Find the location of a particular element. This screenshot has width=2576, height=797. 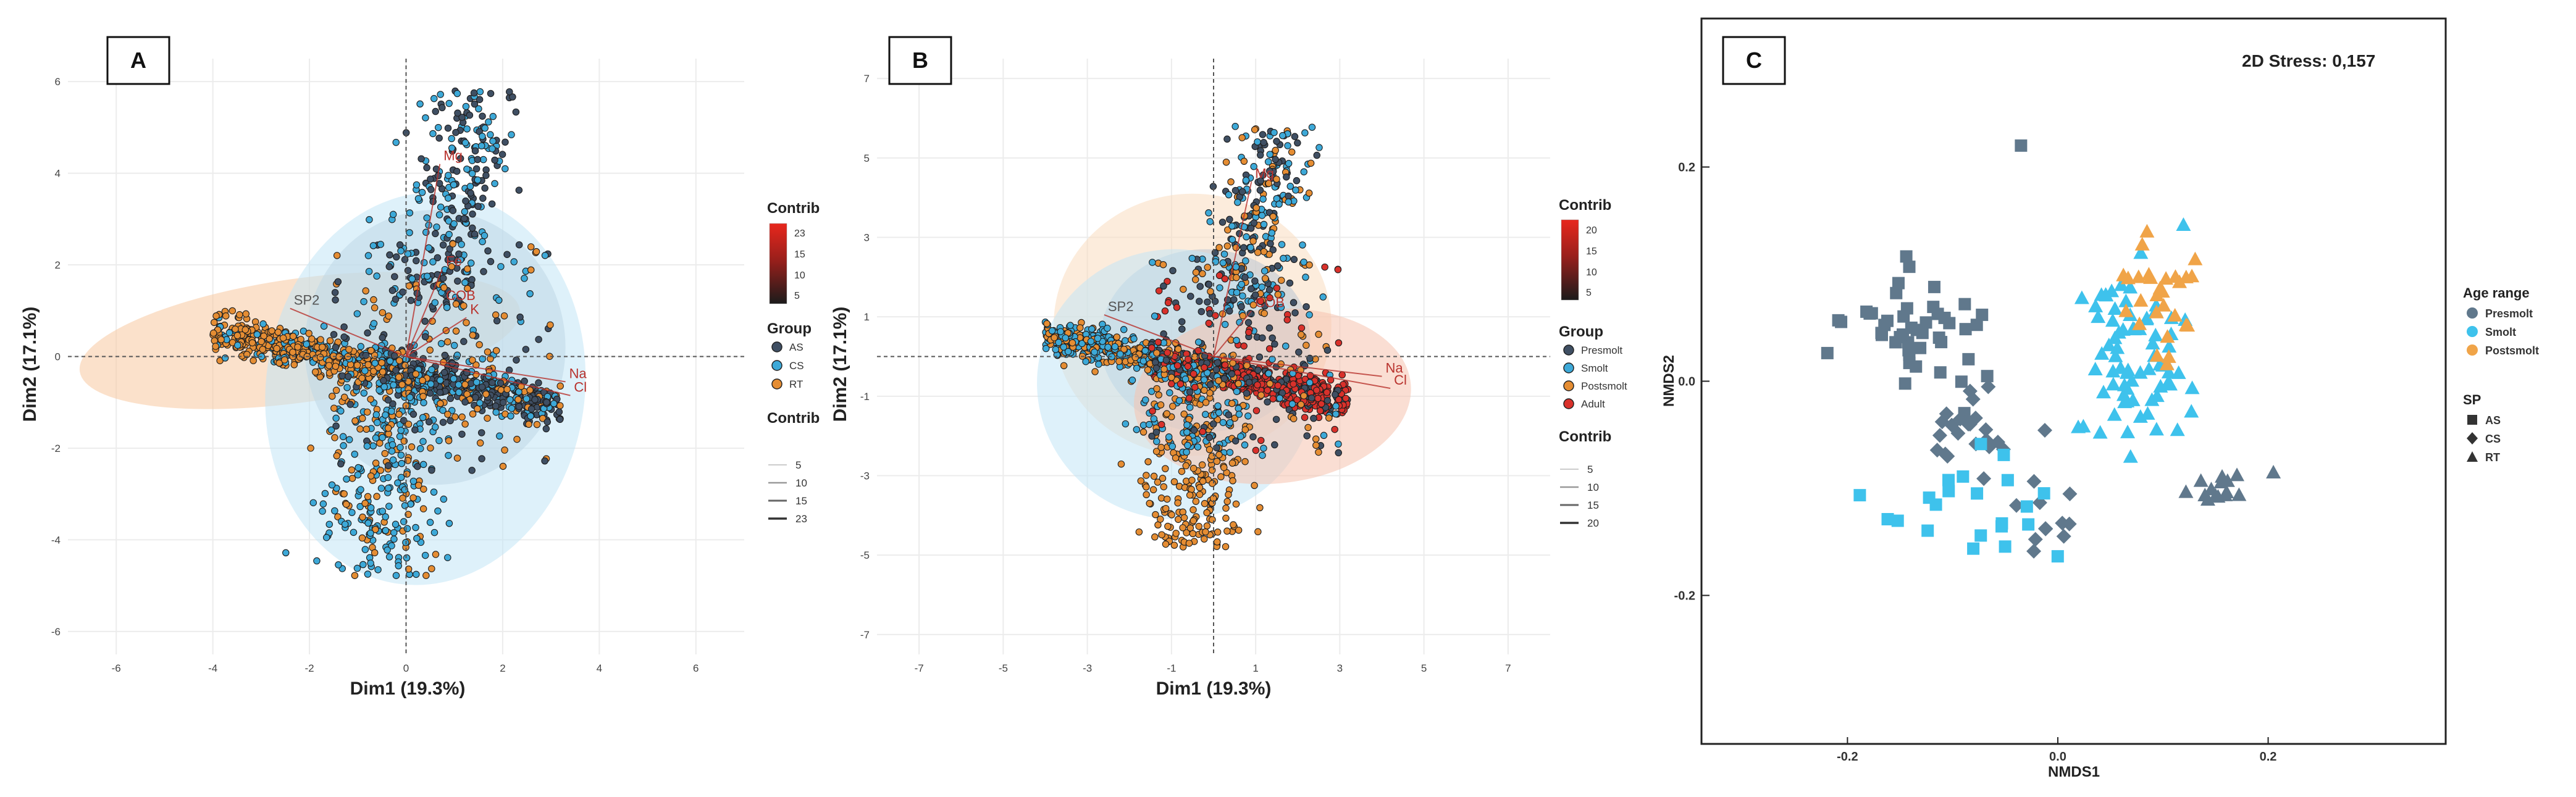

x-tick-label: 0.0 is located at coordinates (2057, 757).